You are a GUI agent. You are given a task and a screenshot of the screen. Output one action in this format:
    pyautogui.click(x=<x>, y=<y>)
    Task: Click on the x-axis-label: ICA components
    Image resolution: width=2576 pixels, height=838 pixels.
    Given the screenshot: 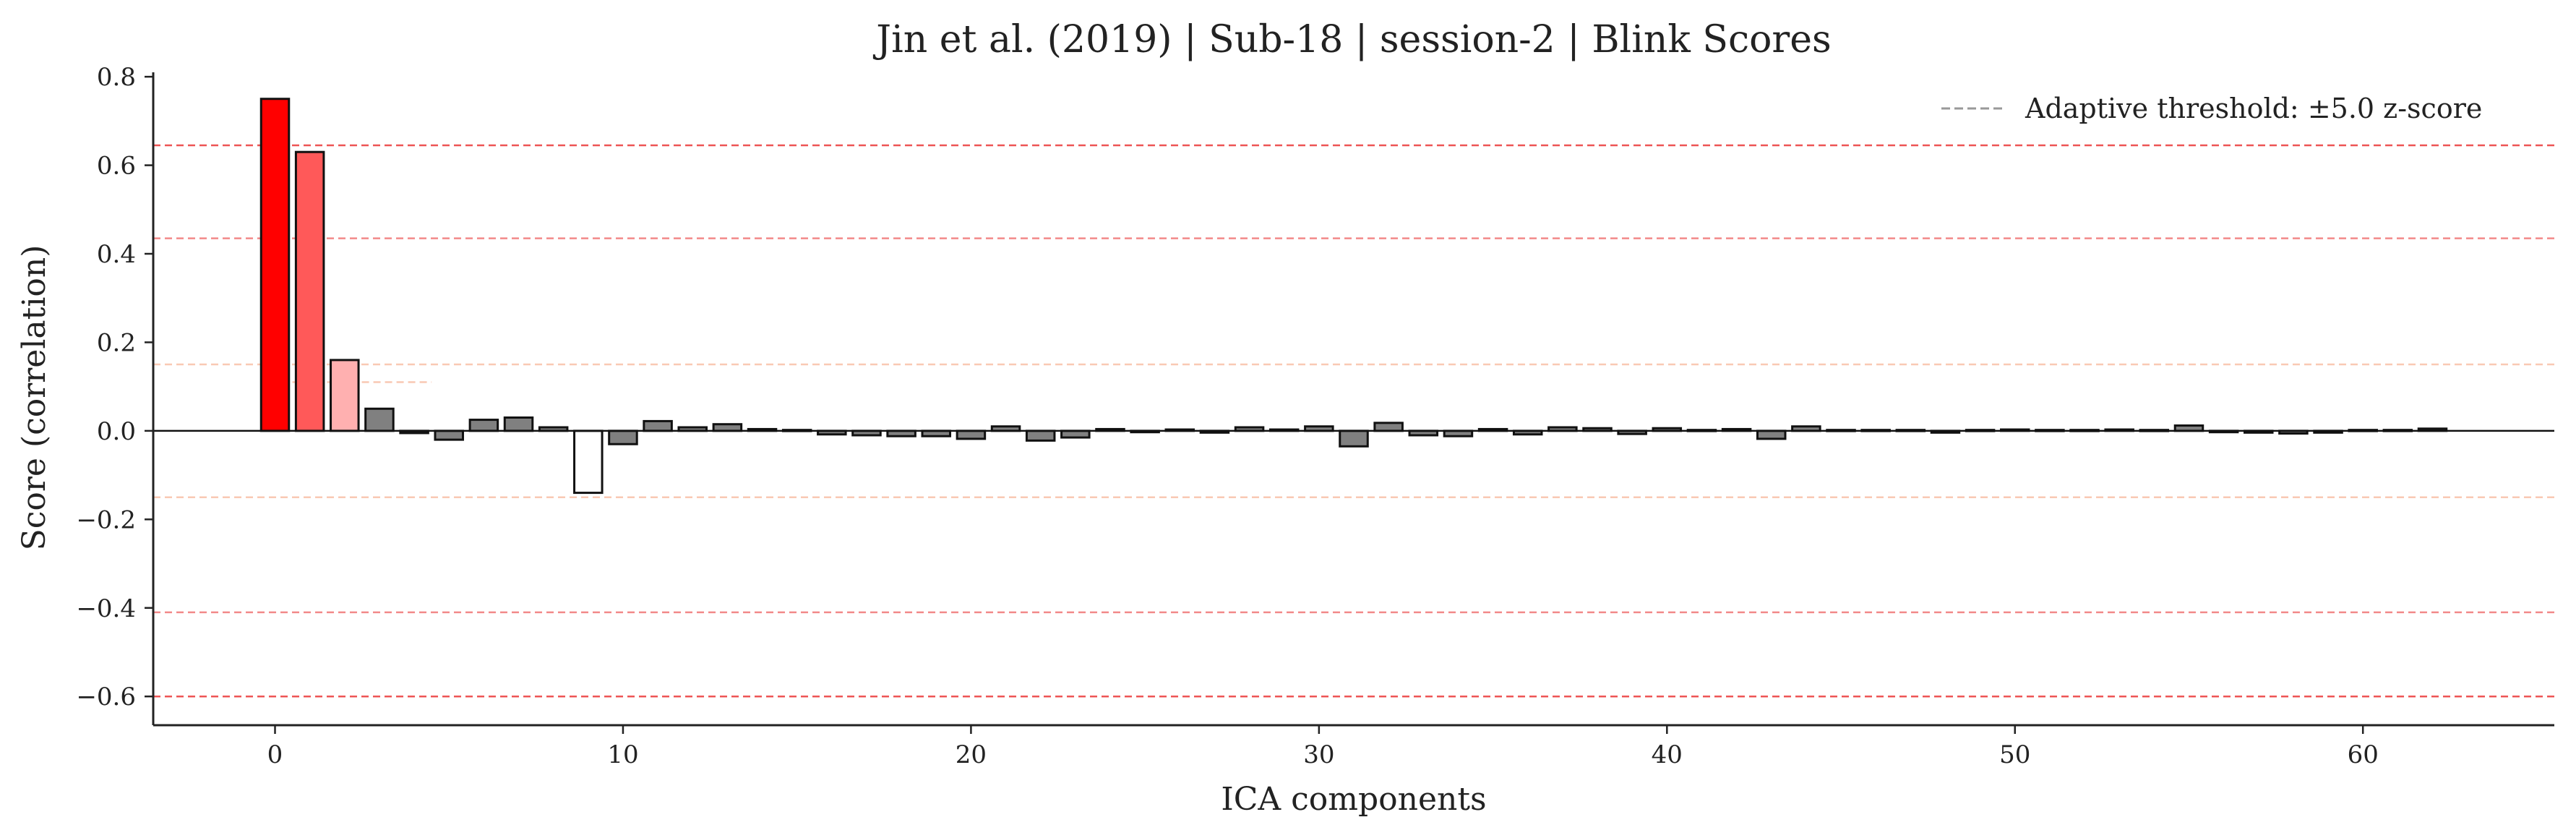 What is the action you would take?
    pyautogui.click(x=1354, y=799)
    